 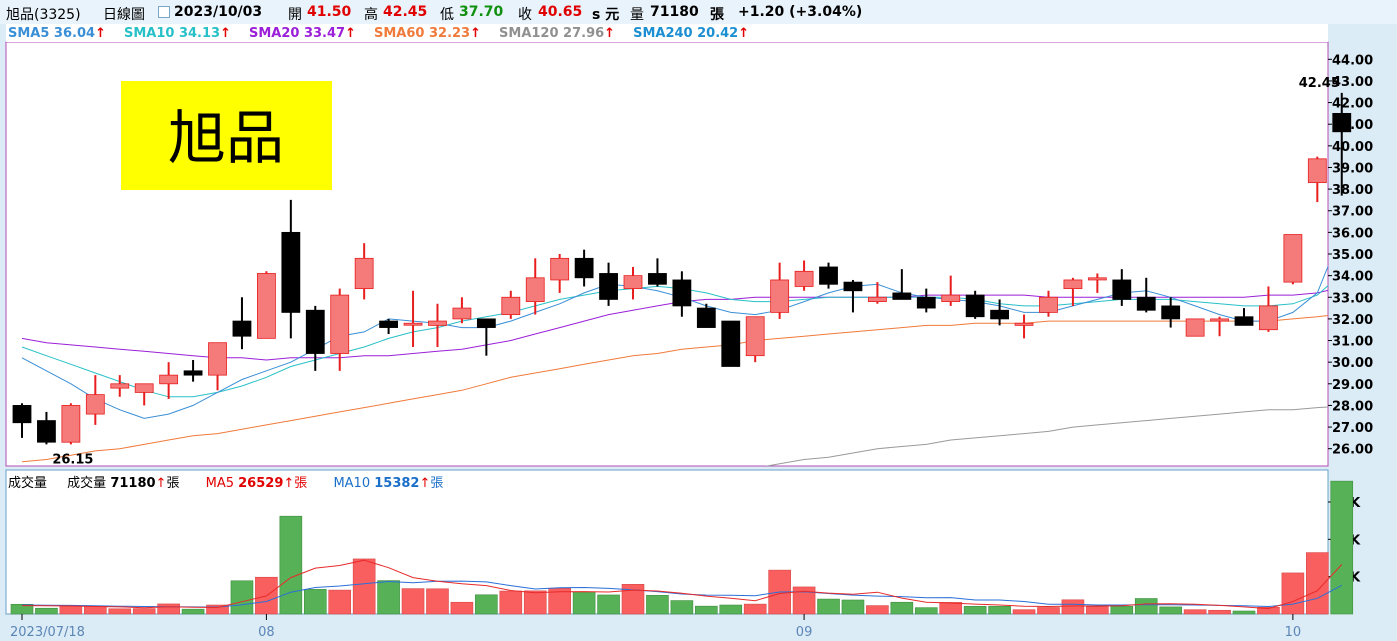 What do you see at coordinates (447, 15) in the screenshot?
I see `low-label: 低` at bounding box center [447, 15].